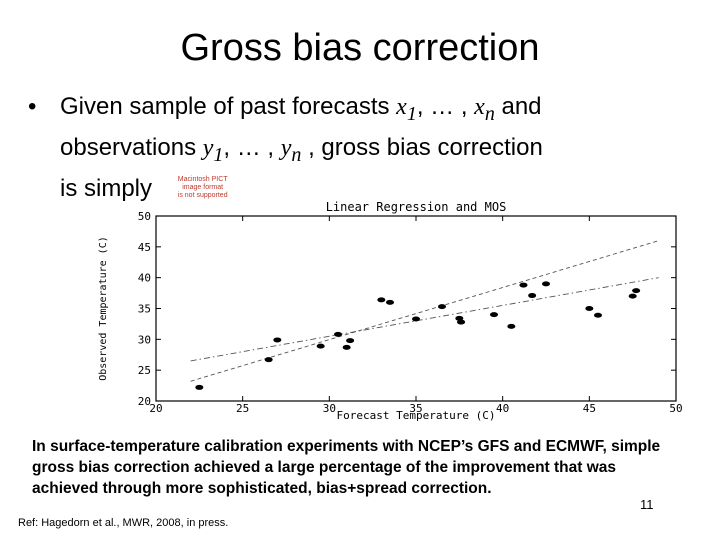  Describe the element at coordinates (422, 147) in the screenshot. I see `text-fragment: , gross bias correction` at that location.